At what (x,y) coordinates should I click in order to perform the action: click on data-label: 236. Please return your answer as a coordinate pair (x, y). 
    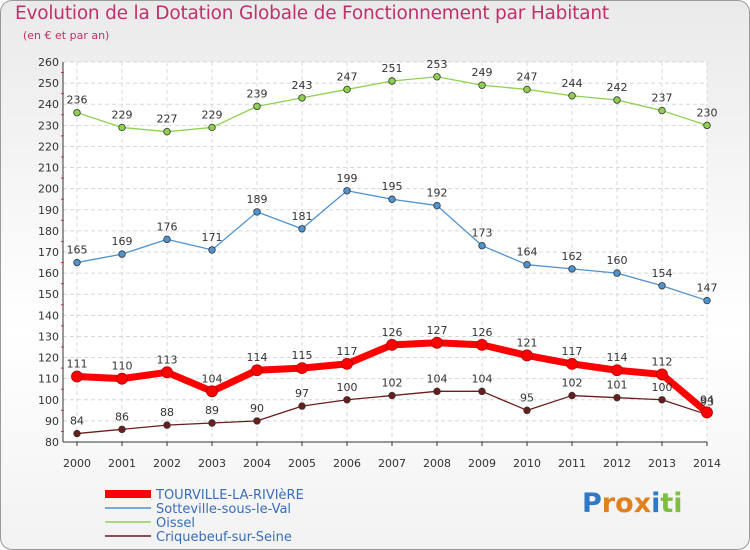
    Looking at the image, I should click on (77, 100).